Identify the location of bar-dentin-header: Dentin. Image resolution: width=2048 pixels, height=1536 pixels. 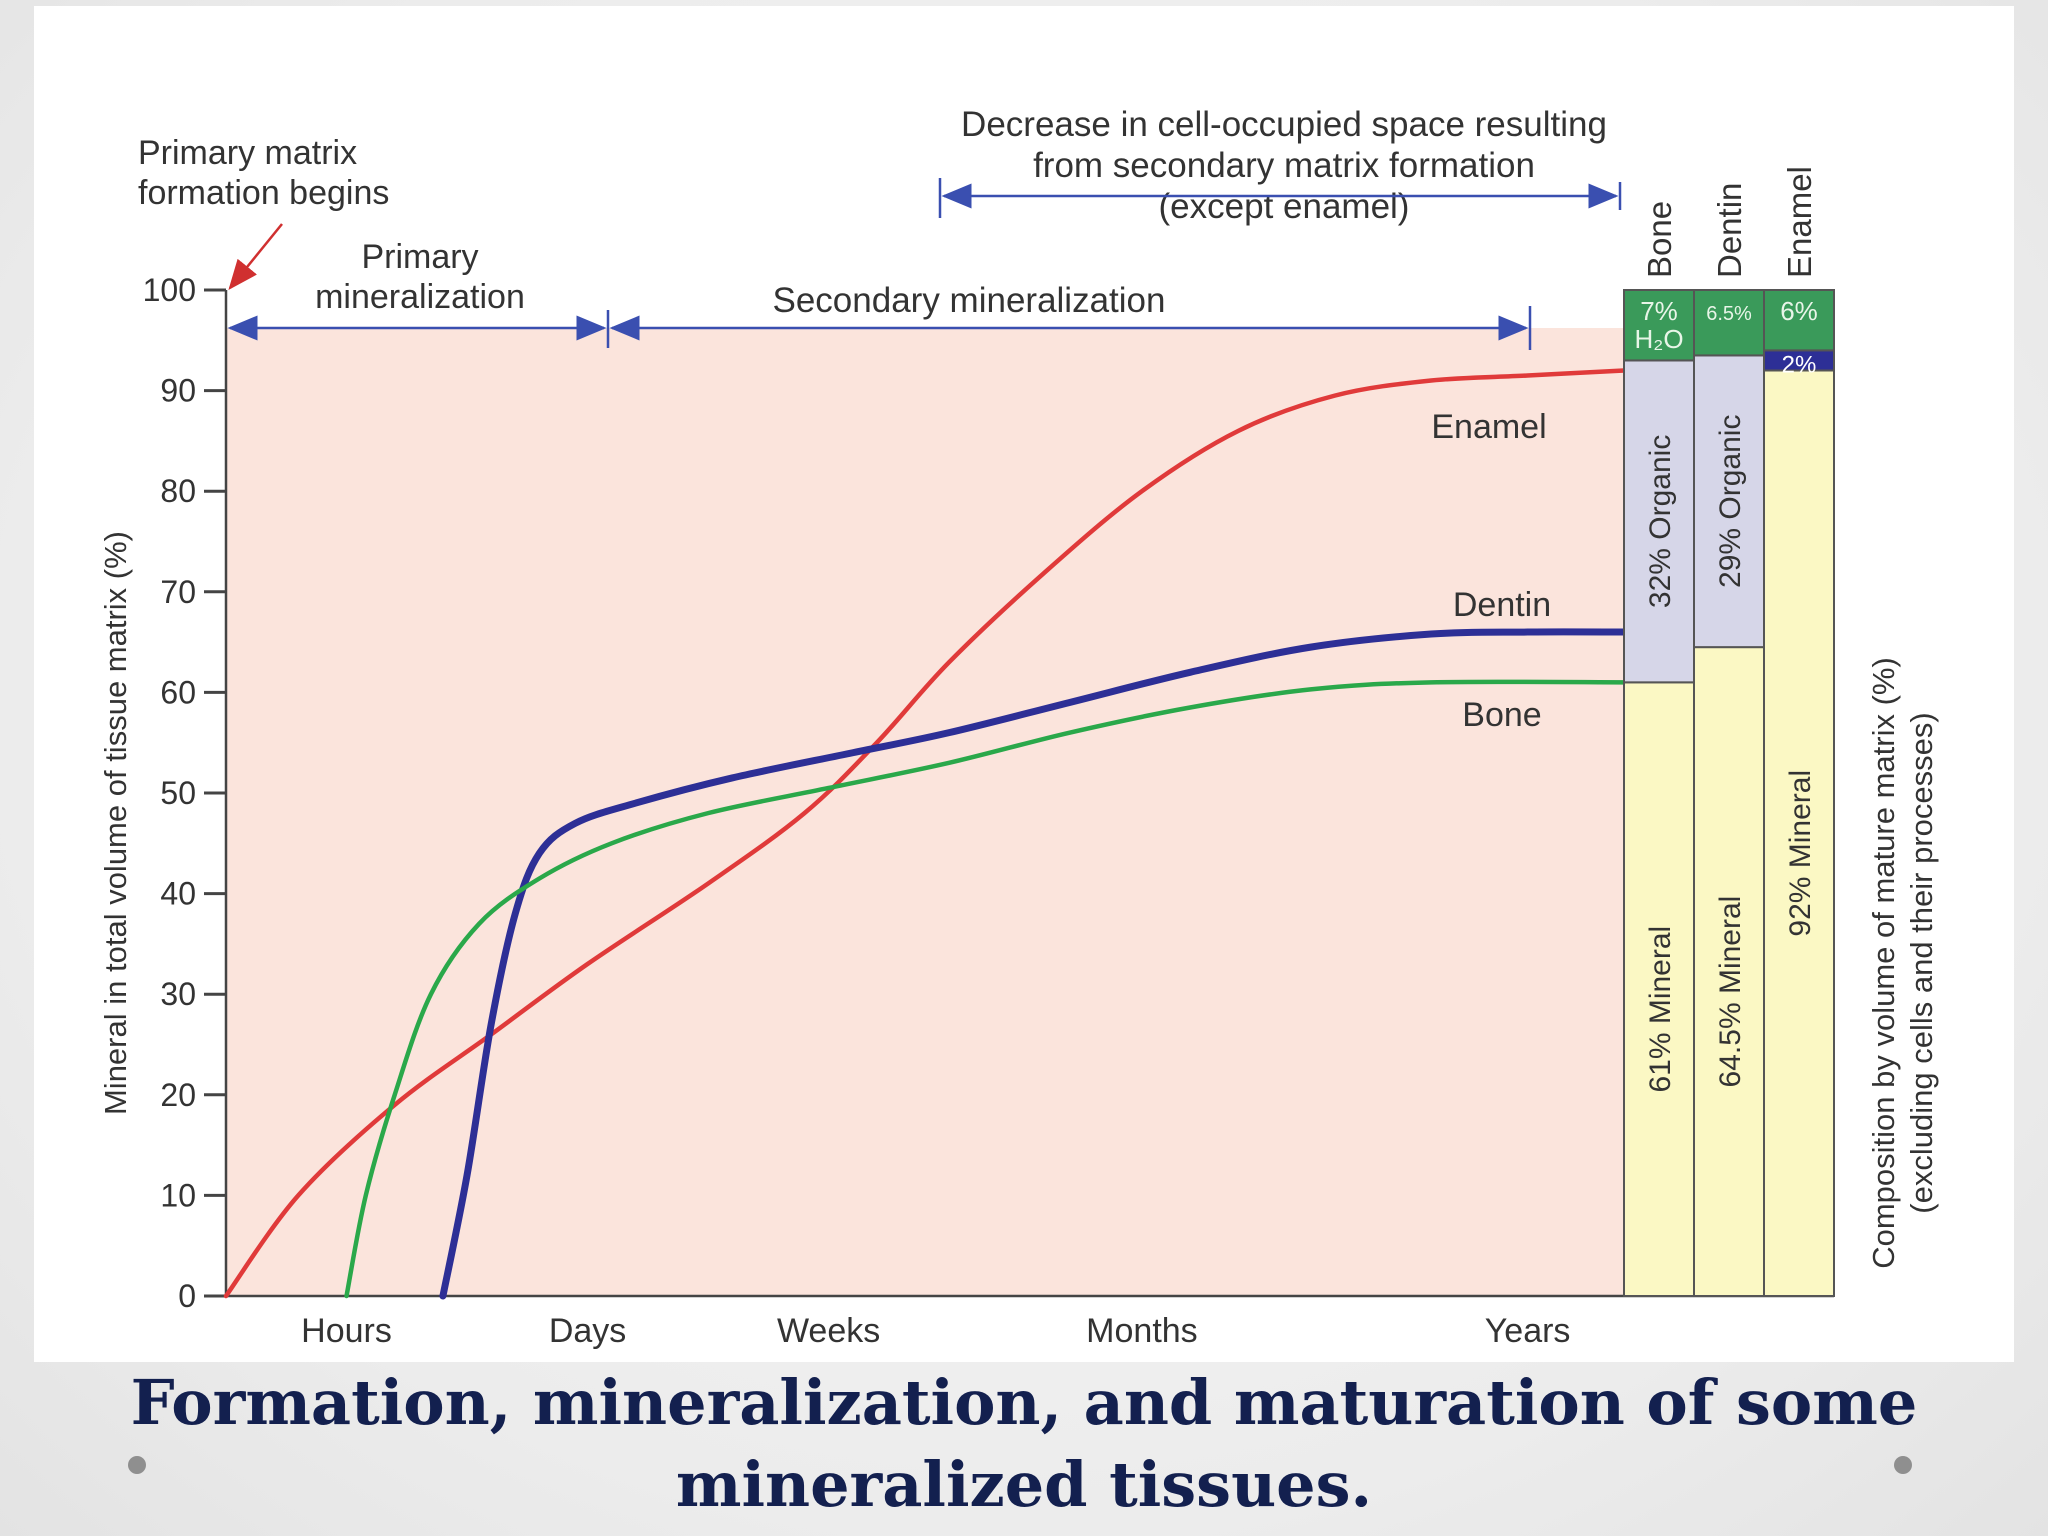
(1729, 230).